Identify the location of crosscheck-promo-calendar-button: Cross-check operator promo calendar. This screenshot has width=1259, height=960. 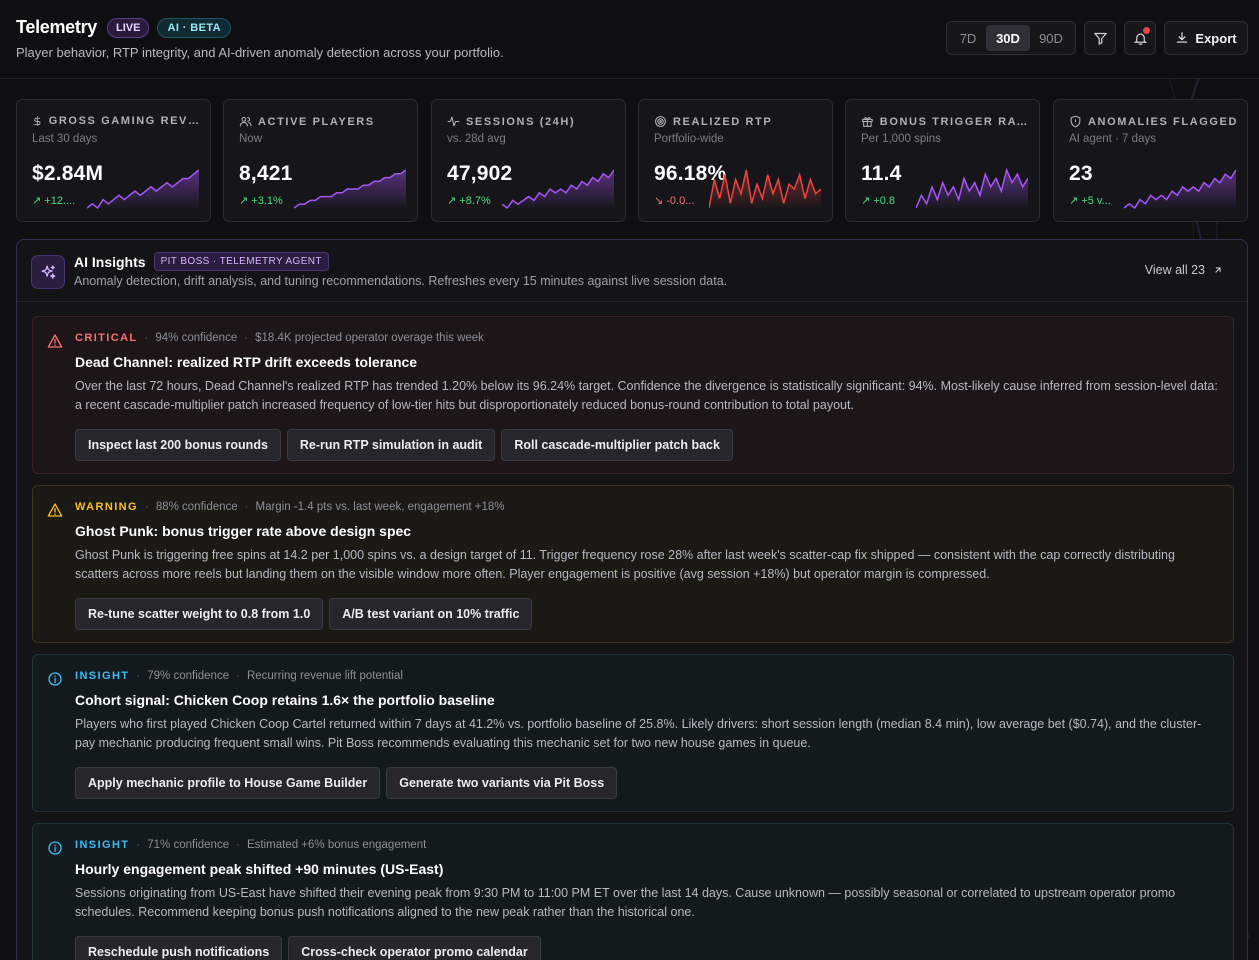
(414, 948).